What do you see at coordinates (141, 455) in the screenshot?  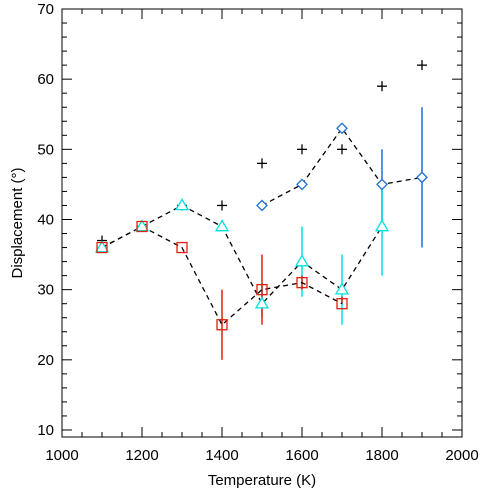 I see `x-tick-label: 1200` at bounding box center [141, 455].